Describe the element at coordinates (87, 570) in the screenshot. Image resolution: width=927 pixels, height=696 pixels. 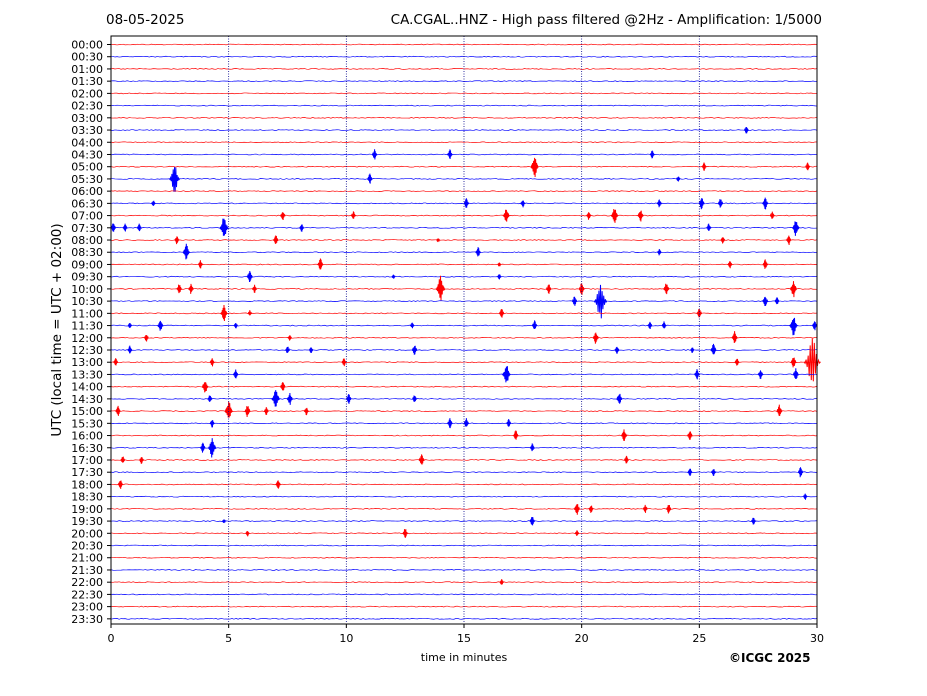
I see `y-tick-label: 21:30` at that location.